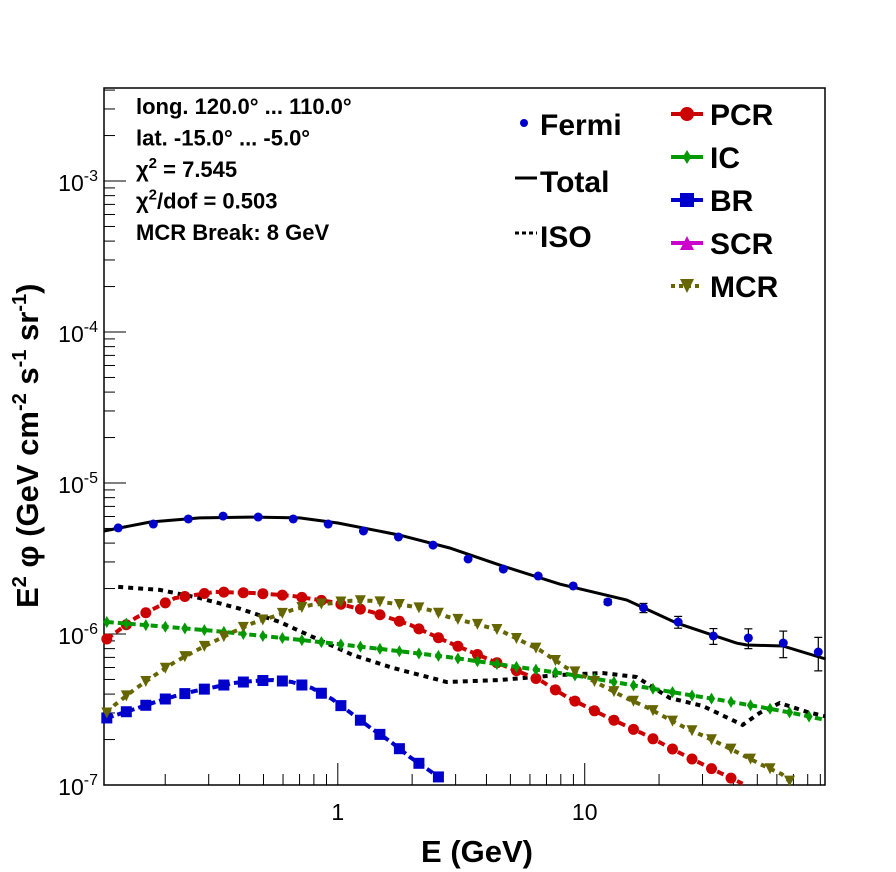  What do you see at coordinates (647, 201) in the screenshot?
I see `legend: Fermi Total ISO PCR IC BR SCR MCR` at bounding box center [647, 201].